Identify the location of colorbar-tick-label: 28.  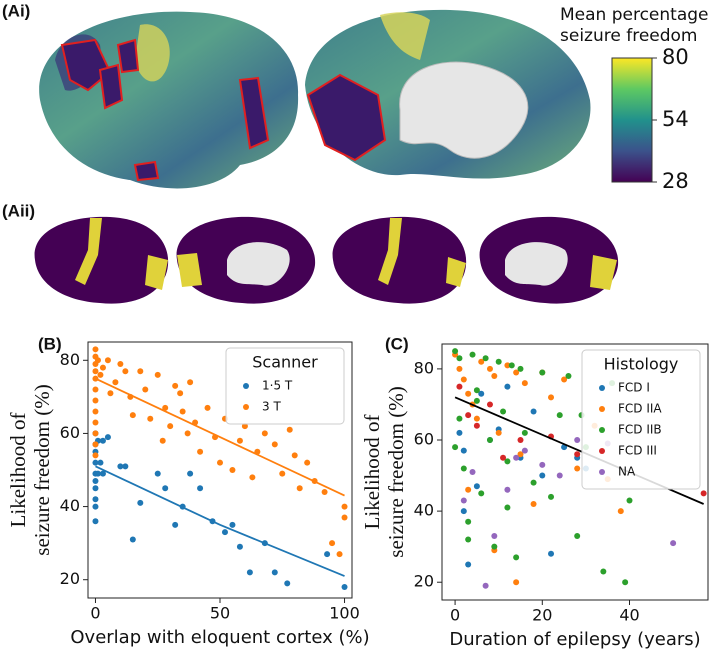
(675, 181).